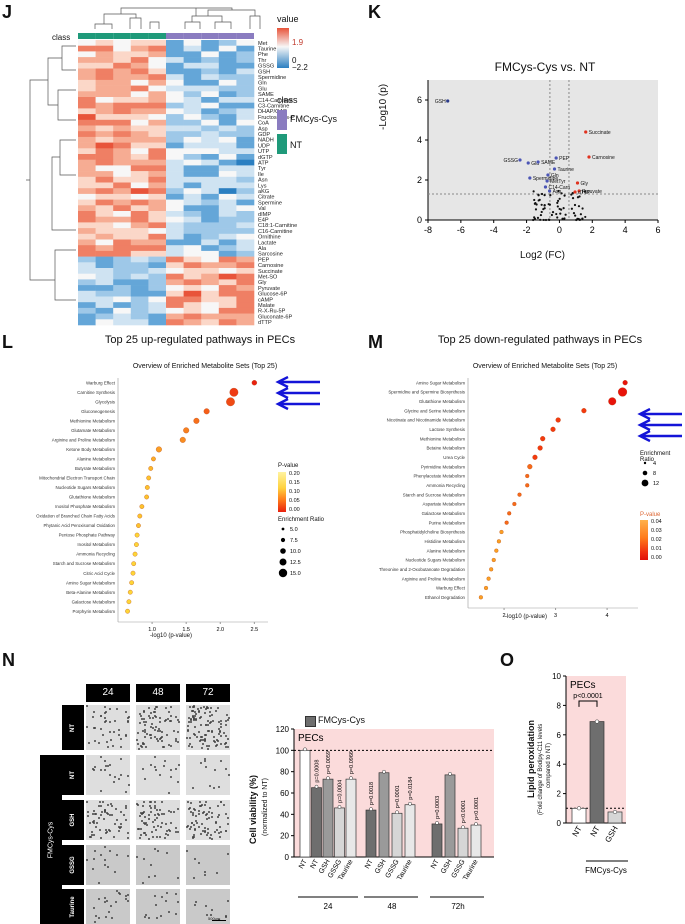 This screenshot has height=924, width=685. What do you see at coordinates (294, 60) in the screenshot?
I see `legend-zero: 0` at bounding box center [294, 60].